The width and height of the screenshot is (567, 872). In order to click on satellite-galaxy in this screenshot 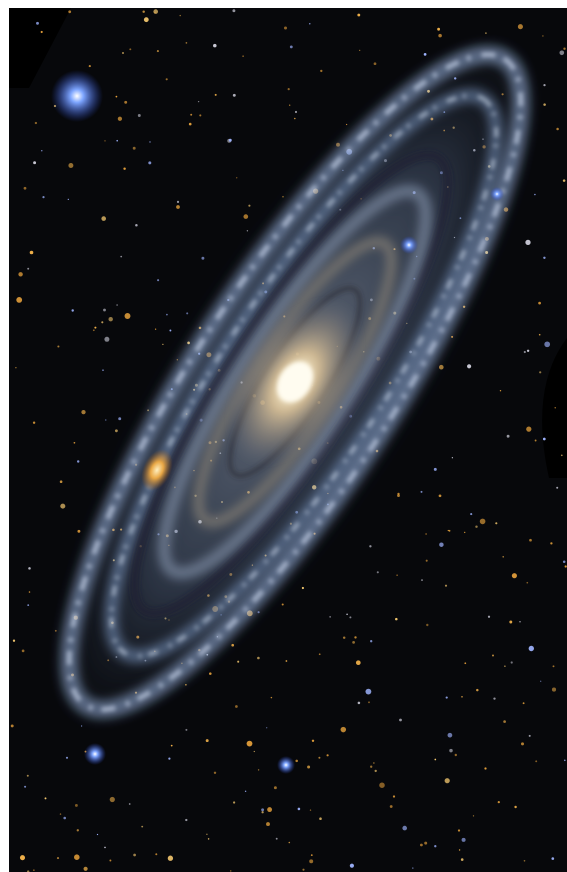, I will do `click(157, 470)`.